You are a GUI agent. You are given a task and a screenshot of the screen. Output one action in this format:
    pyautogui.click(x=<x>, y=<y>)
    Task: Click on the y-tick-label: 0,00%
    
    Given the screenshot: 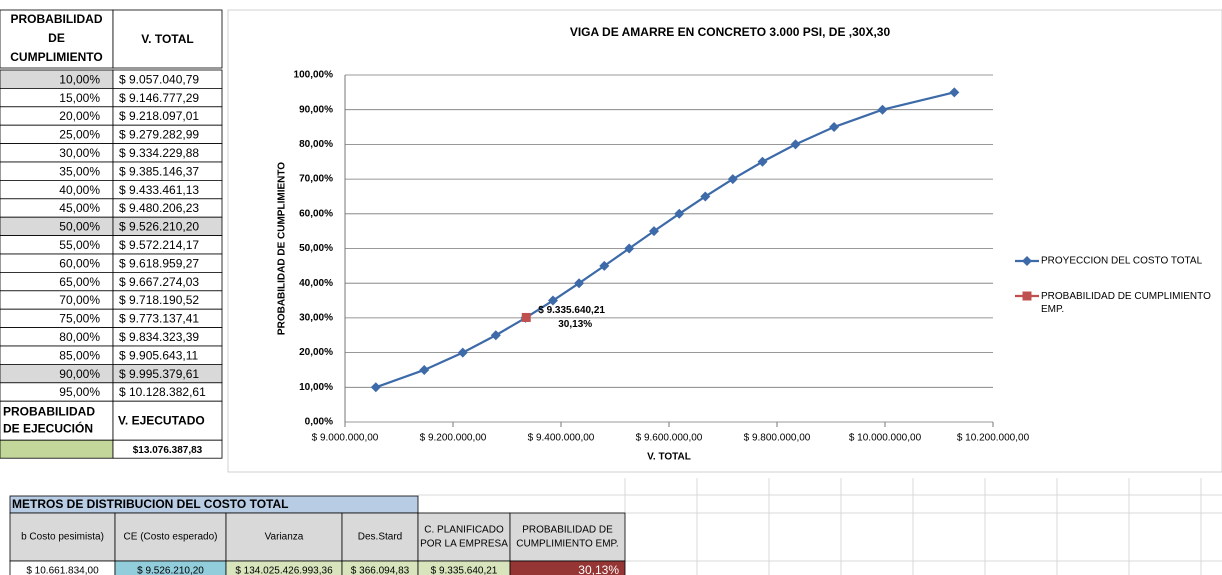 What is the action you would take?
    pyautogui.click(x=319, y=422)
    